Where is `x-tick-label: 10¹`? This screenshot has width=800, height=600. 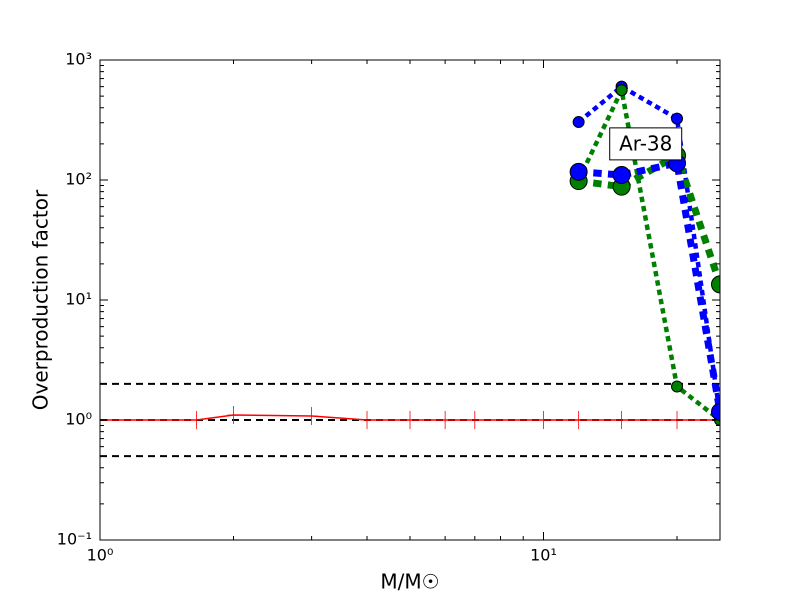 x-tick-label: 10¹ is located at coordinates (543, 555).